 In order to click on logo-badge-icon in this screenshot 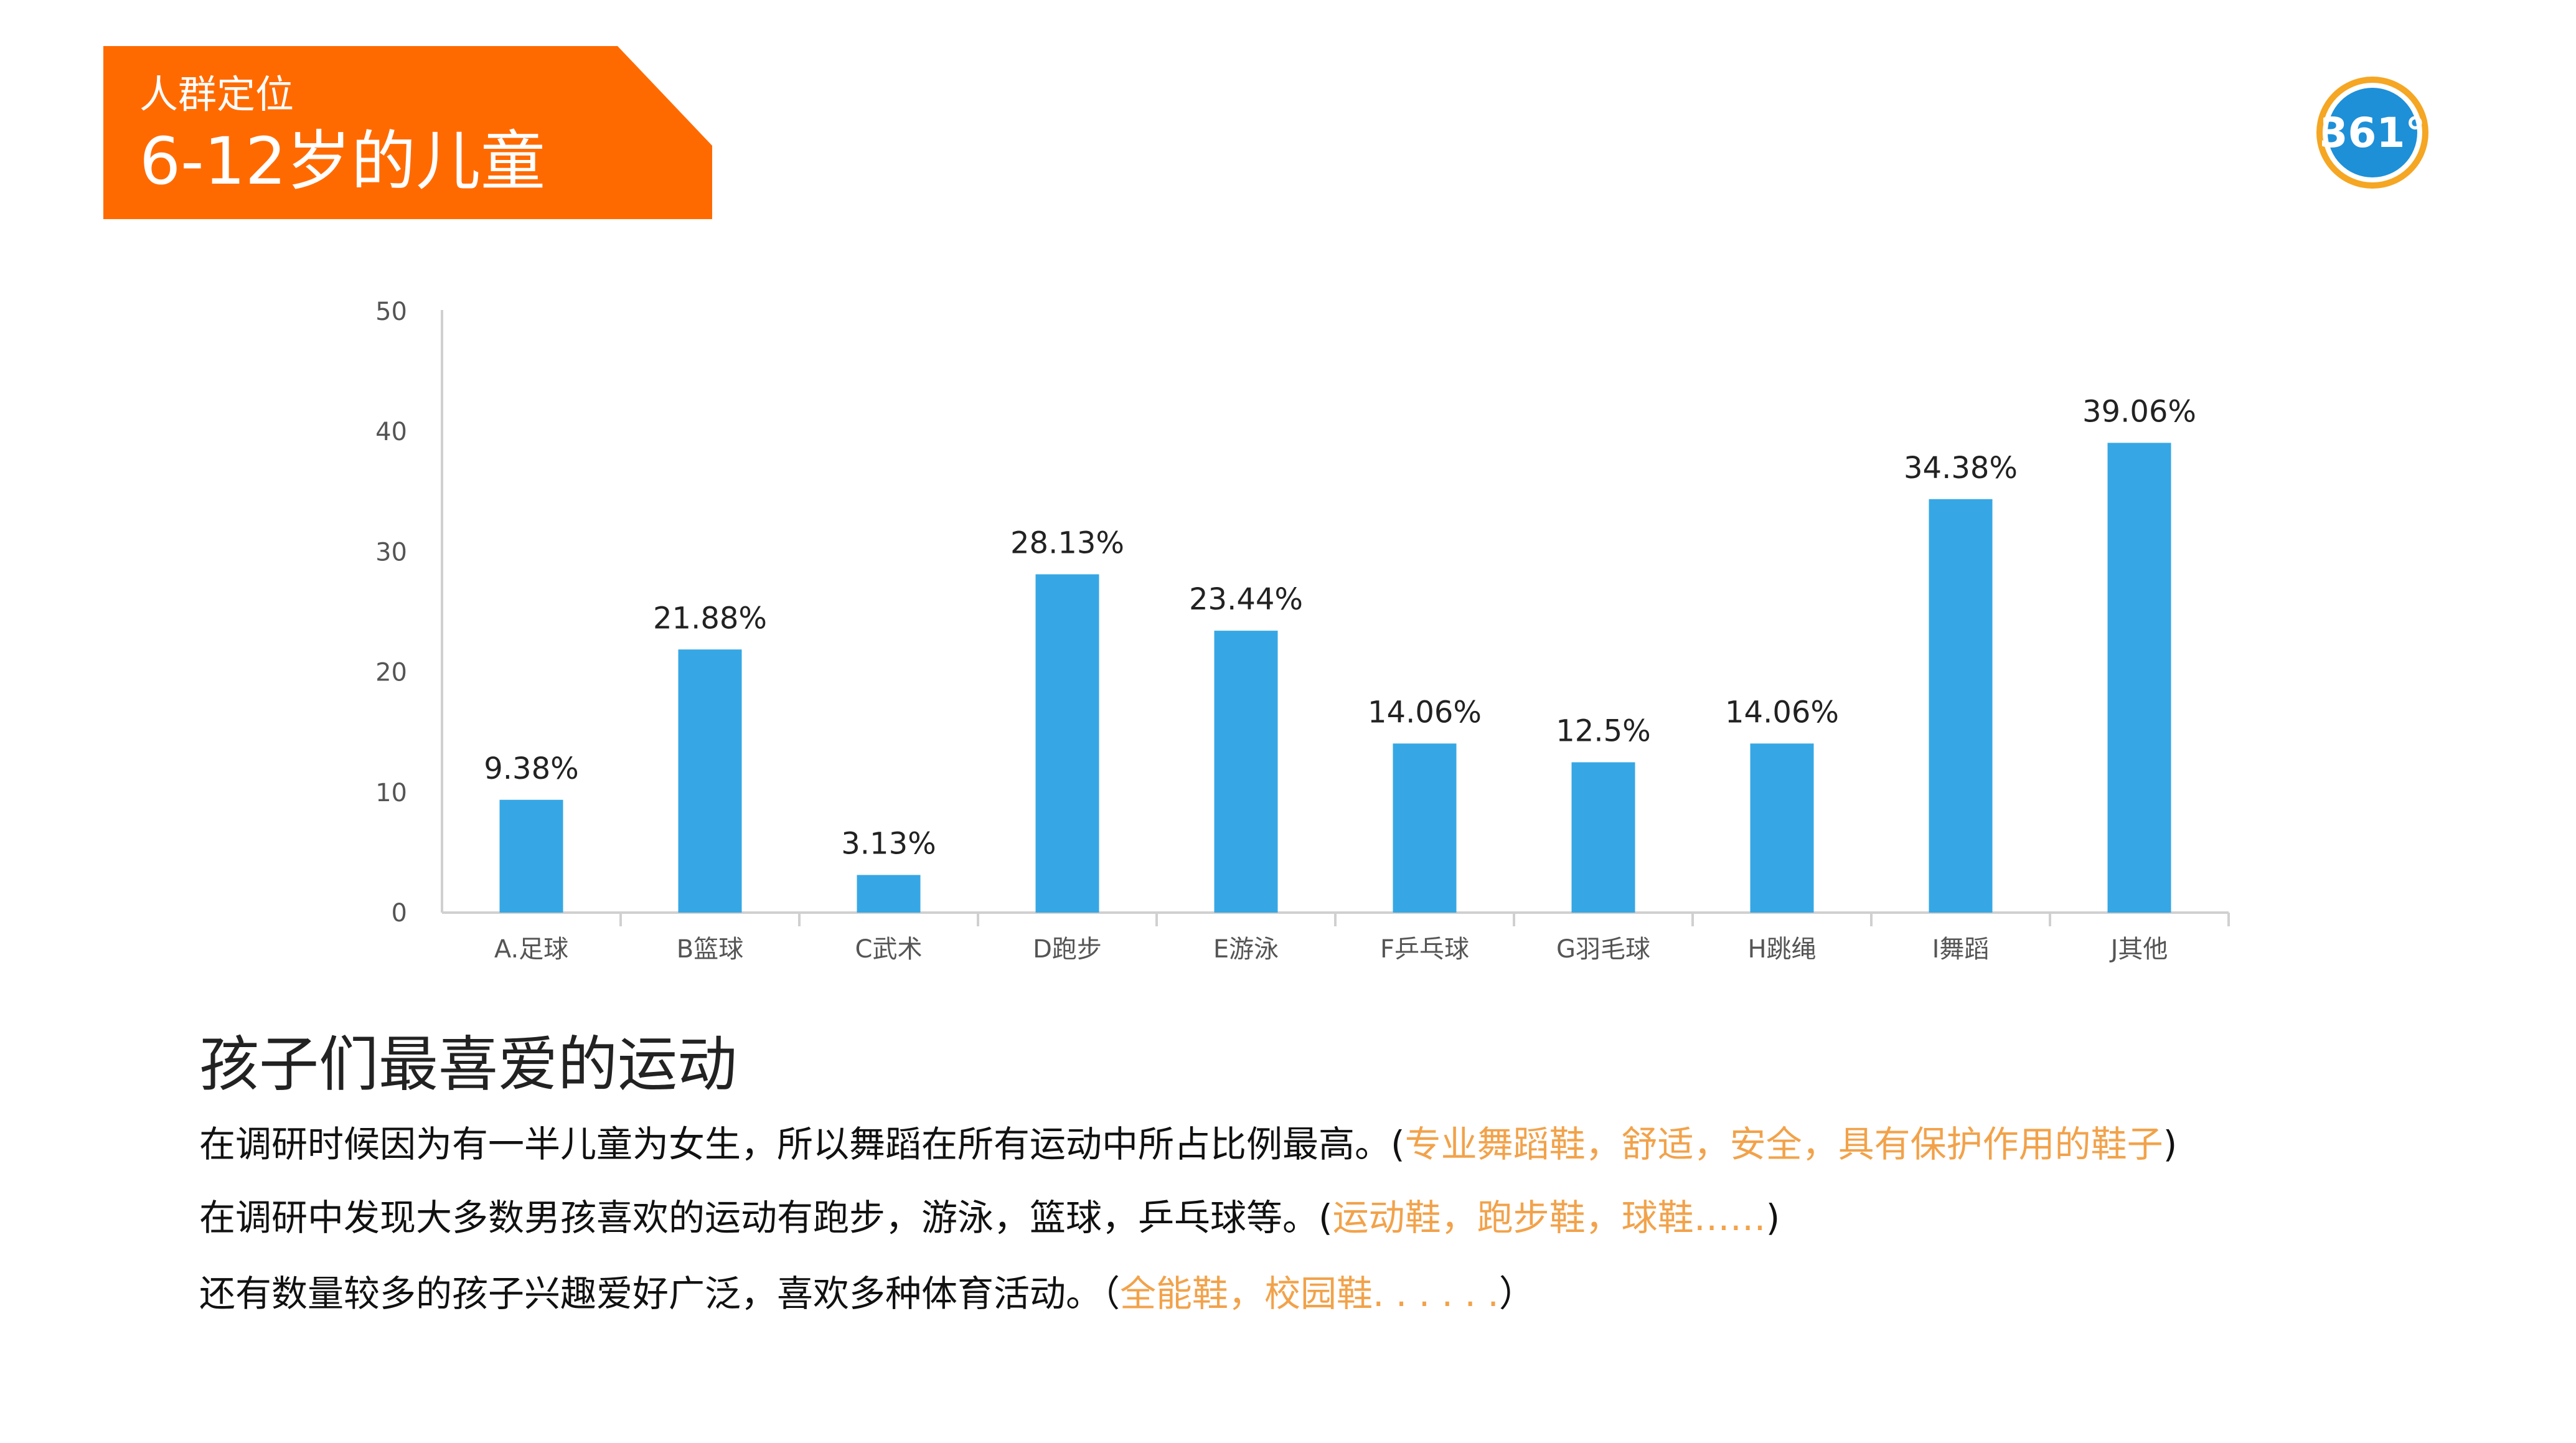, I will do `click(2372, 133)`.